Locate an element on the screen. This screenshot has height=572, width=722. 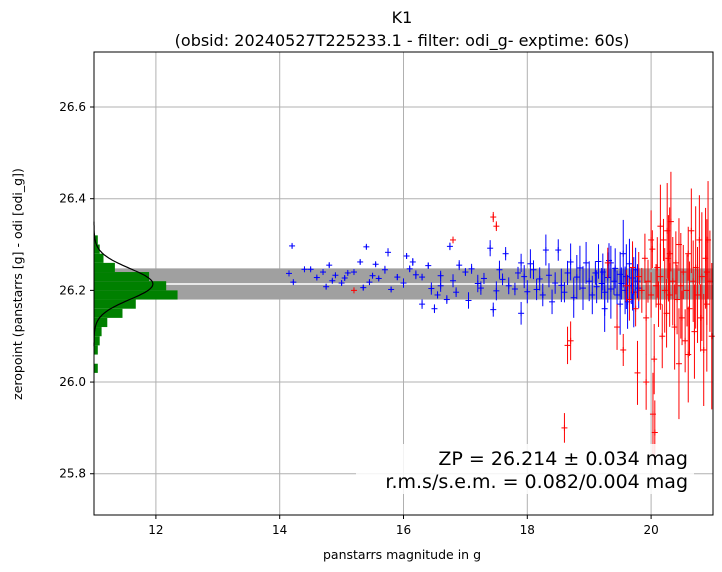
x-tick-label: 16 is located at coordinates (403, 530).